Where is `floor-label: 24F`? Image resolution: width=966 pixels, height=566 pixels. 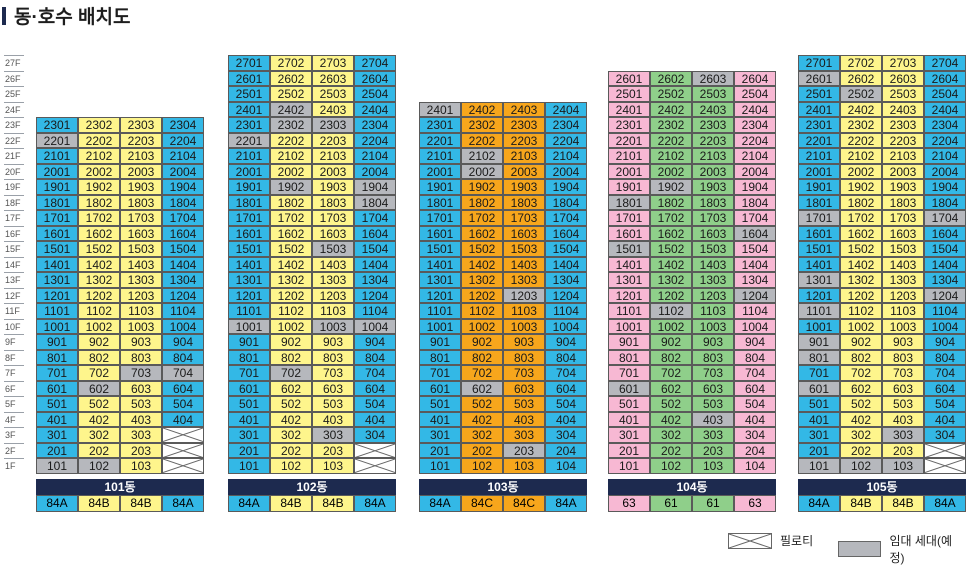
floor-label: 24F is located at coordinates (14, 109).